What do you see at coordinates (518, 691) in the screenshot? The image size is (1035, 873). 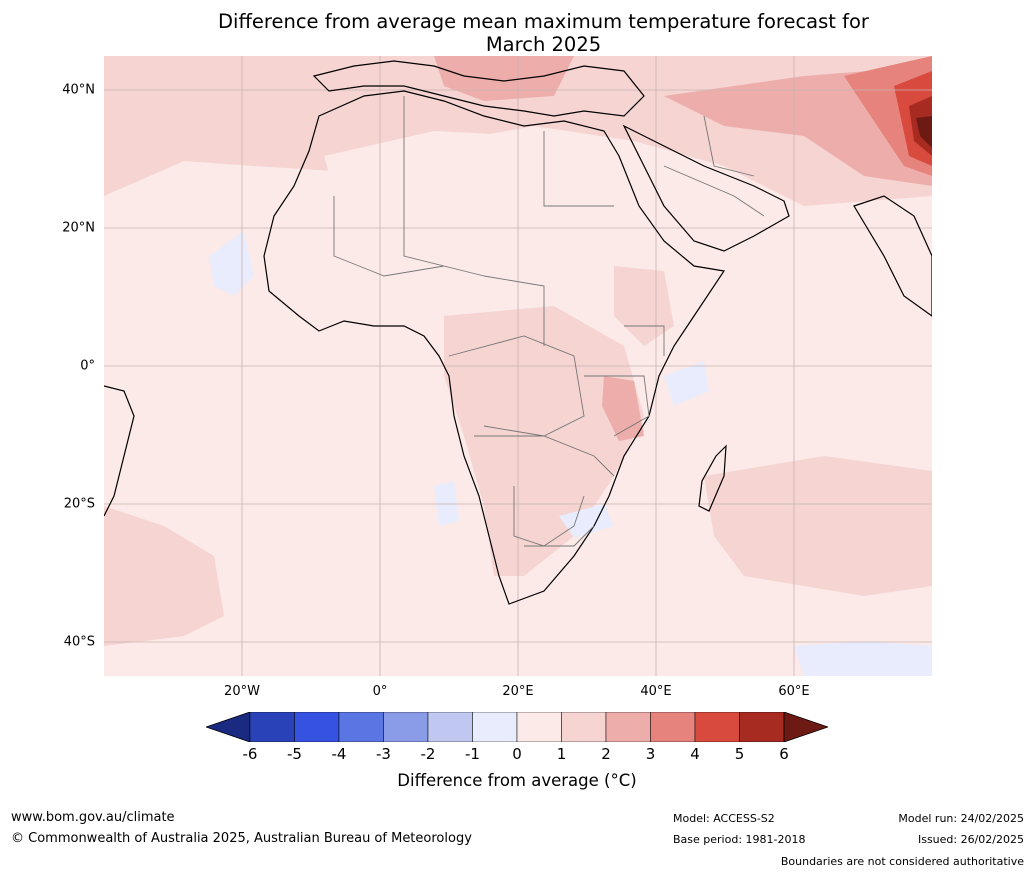 I see `lon-label-20e: 20°E` at bounding box center [518, 691].